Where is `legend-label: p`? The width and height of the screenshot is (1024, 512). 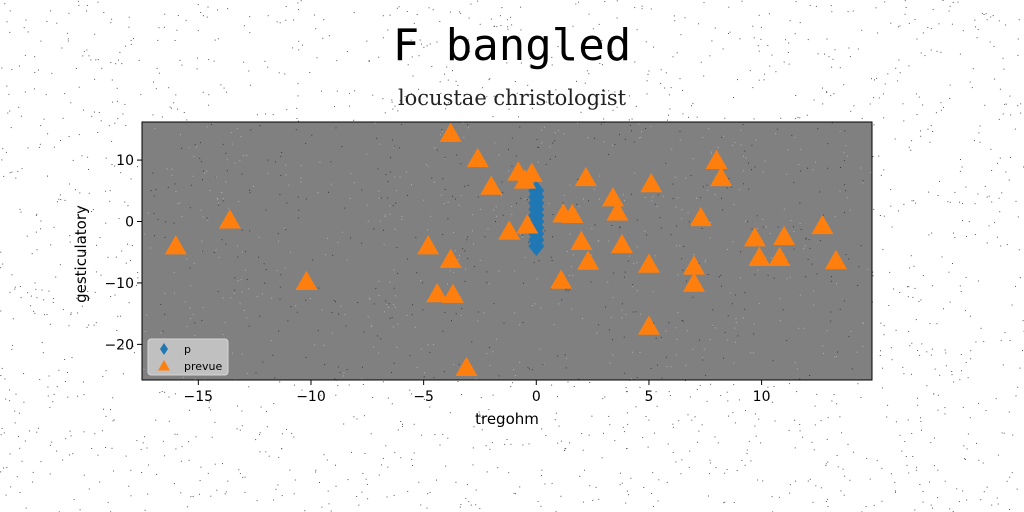 legend-label: p is located at coordinates (187, 349).